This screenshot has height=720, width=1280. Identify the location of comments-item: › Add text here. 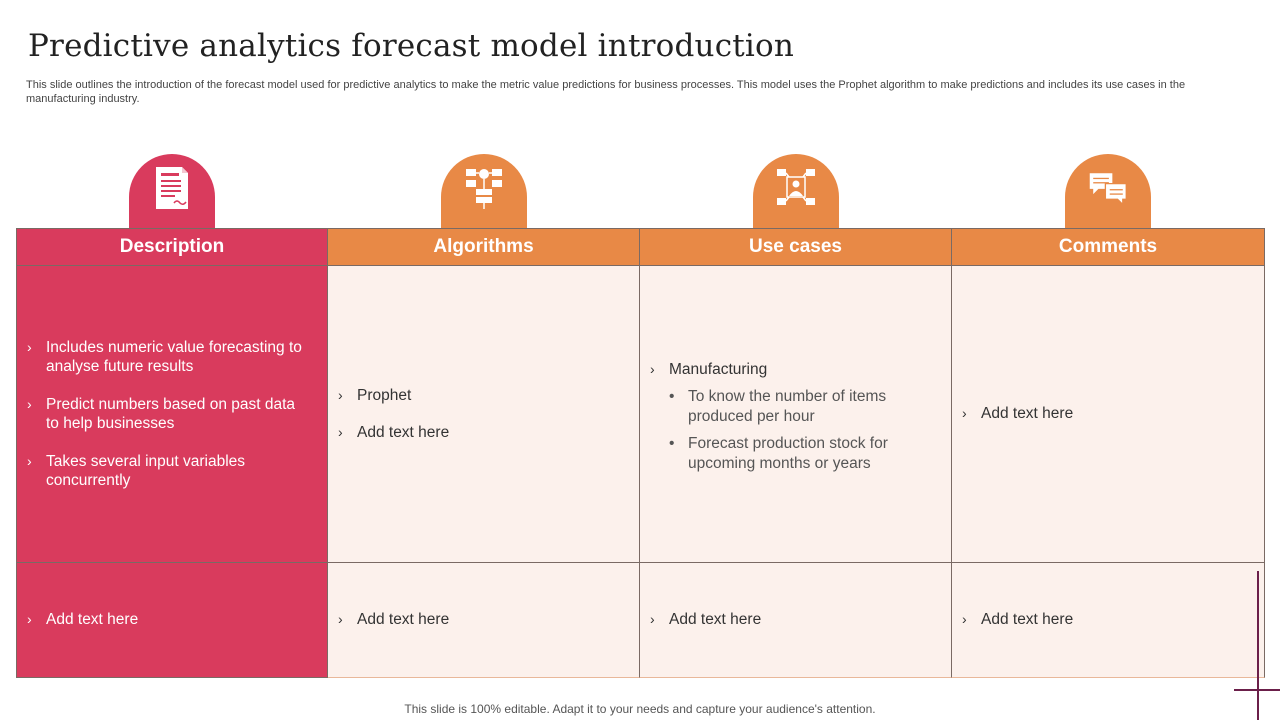
(1018, 414).